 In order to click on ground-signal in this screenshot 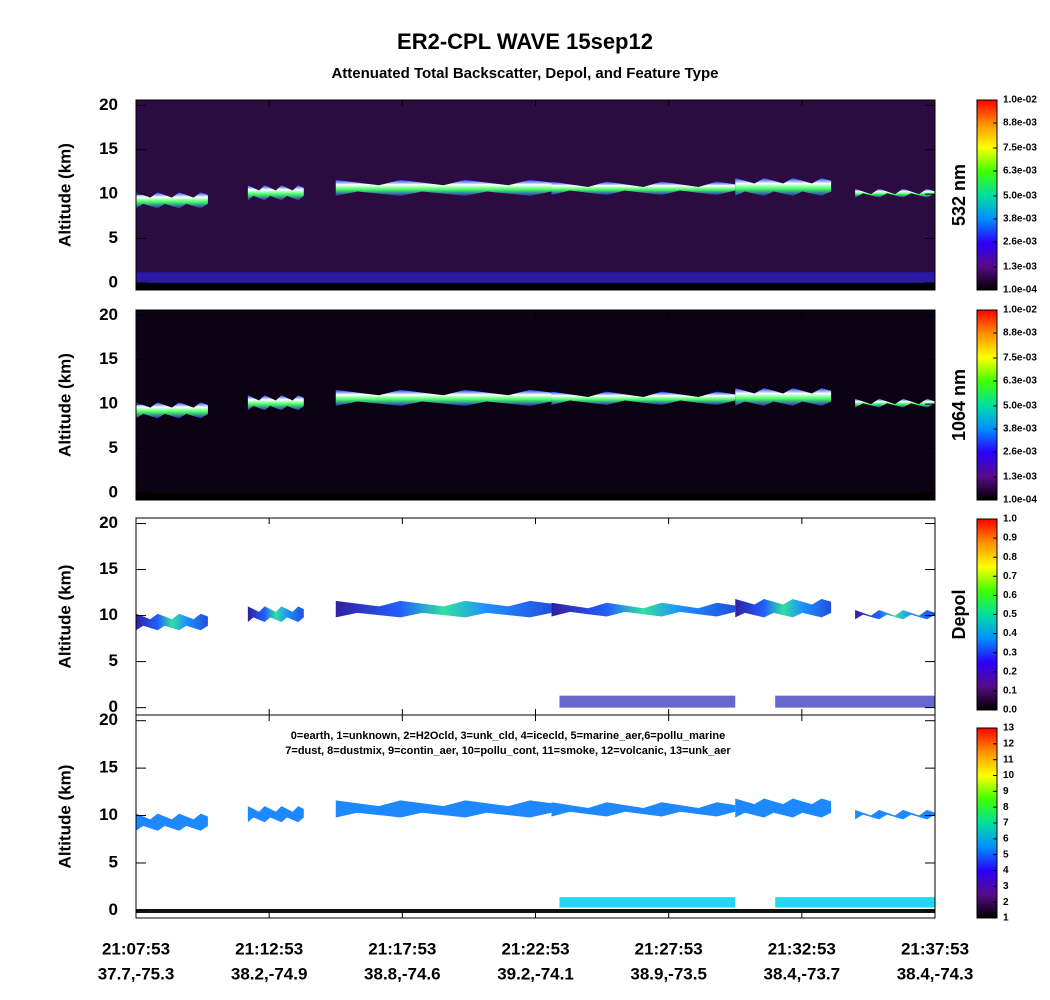, I will do `click(535, 277)`.